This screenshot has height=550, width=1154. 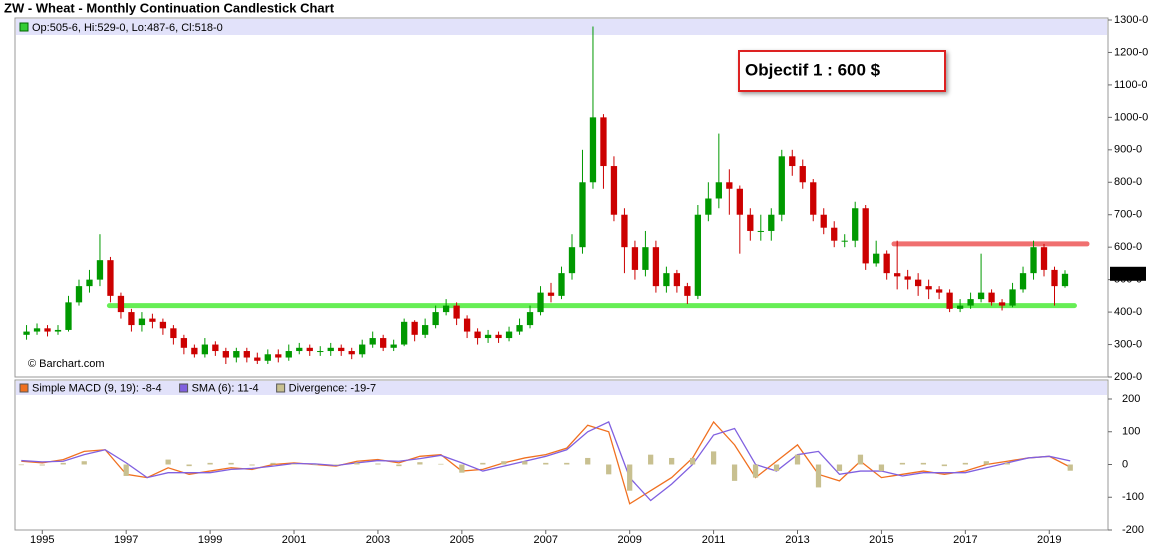 I want to click on annotation-box, so click(x=842, y=71).